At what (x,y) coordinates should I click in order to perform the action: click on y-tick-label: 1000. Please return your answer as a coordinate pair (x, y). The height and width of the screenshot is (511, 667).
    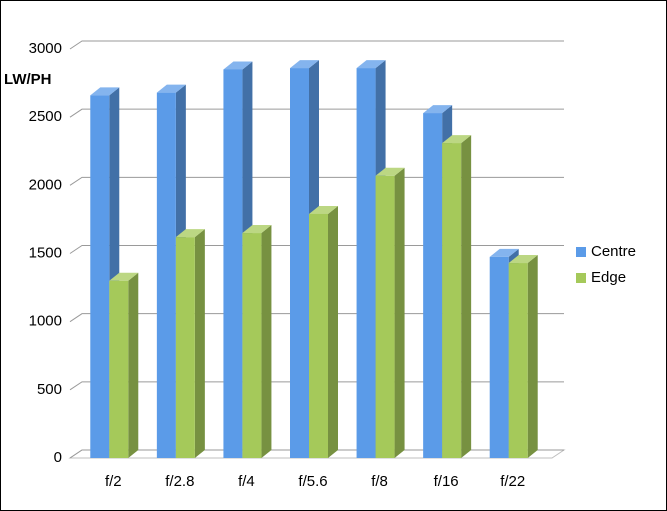
    Looking at the image, I should click on (45, 321).